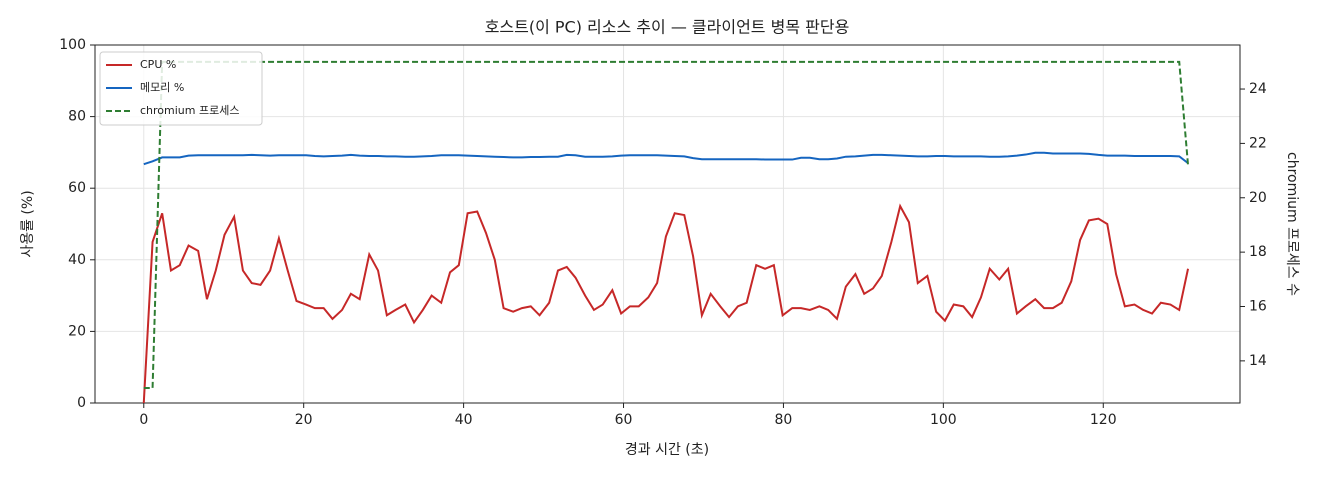  What do you see at coordinates (28, 223) in the screenshot?
I see `y-axis-label: 사용률 (%)` at bounding box center [28, 223].